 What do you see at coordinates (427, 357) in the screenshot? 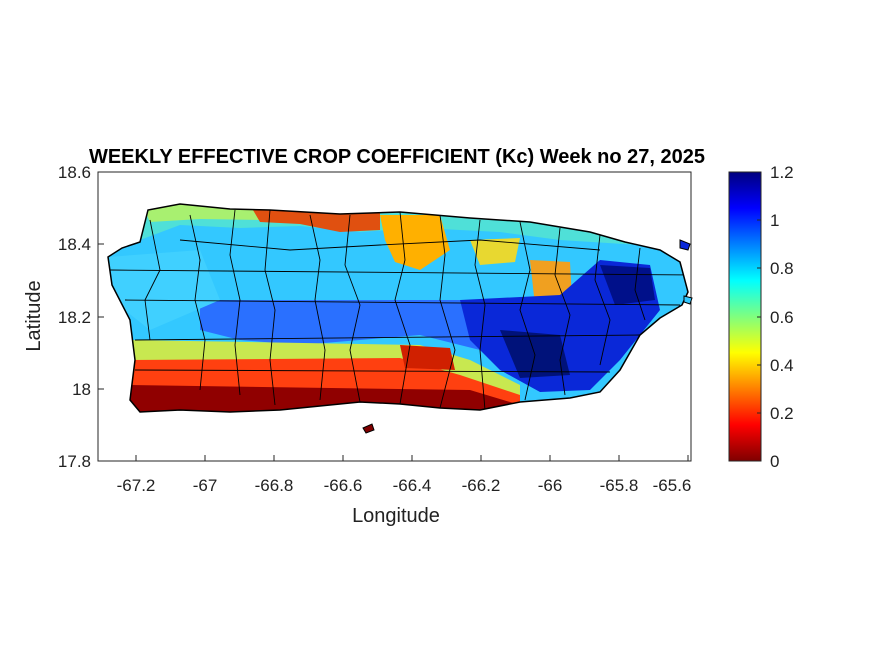
I see `heatmap-zone-south-center` at bounding box center [427, 357].